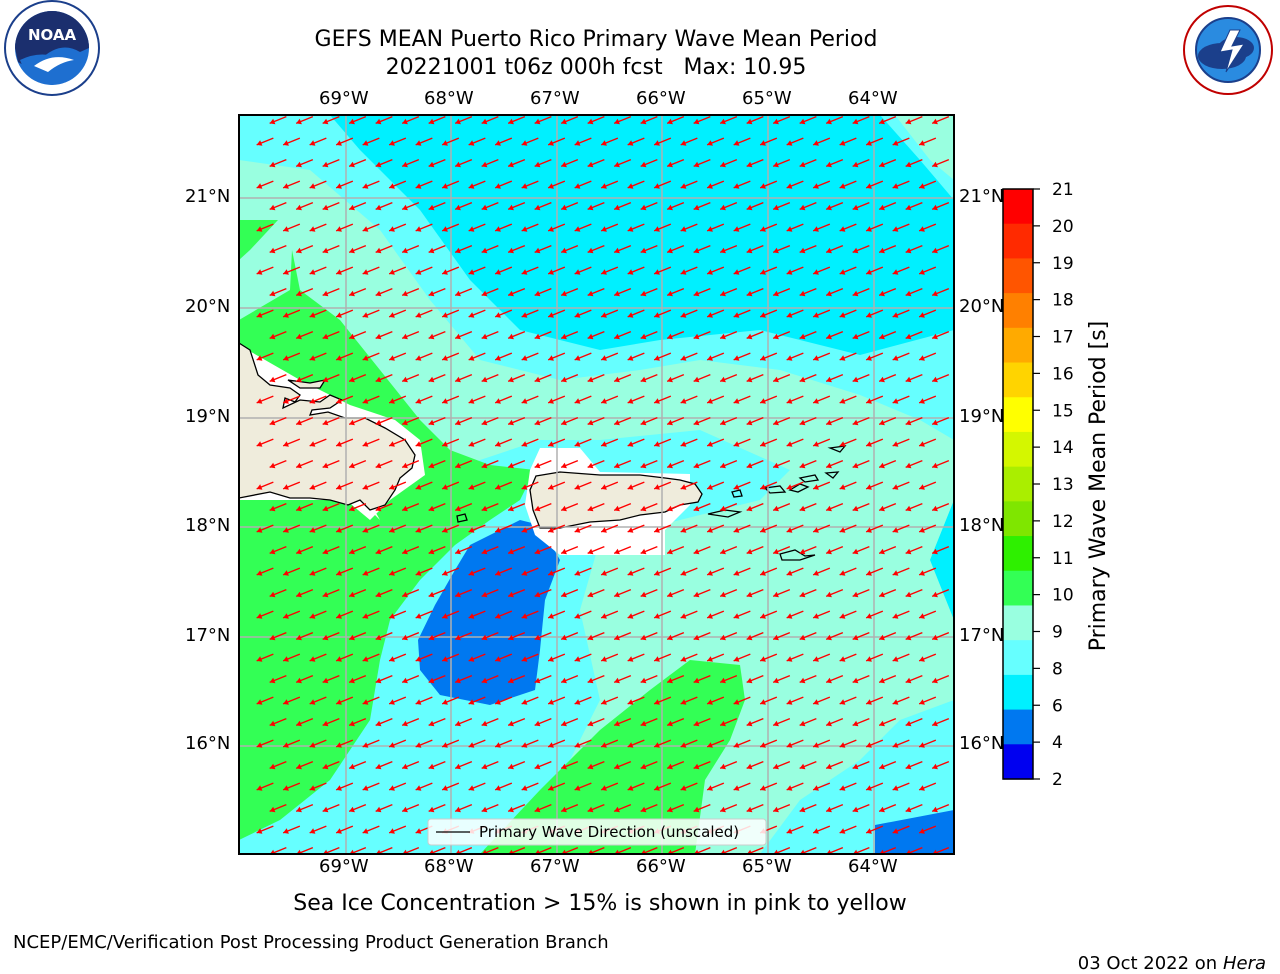 The image size is (1280, 974). Describe the element at coordinates (914, 832) in the screenshot. I see `period-band-4-6-se` at that location.